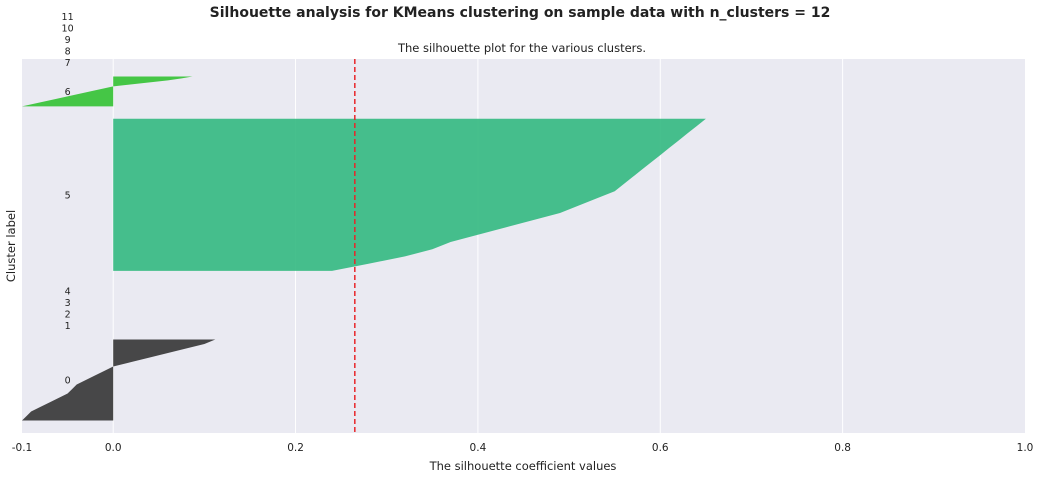 This screenshot has width=1040, height=478. Describe the element at coordinates (295, 448) in the screenshot. I see `x-tick-label: 0.2` at that location.